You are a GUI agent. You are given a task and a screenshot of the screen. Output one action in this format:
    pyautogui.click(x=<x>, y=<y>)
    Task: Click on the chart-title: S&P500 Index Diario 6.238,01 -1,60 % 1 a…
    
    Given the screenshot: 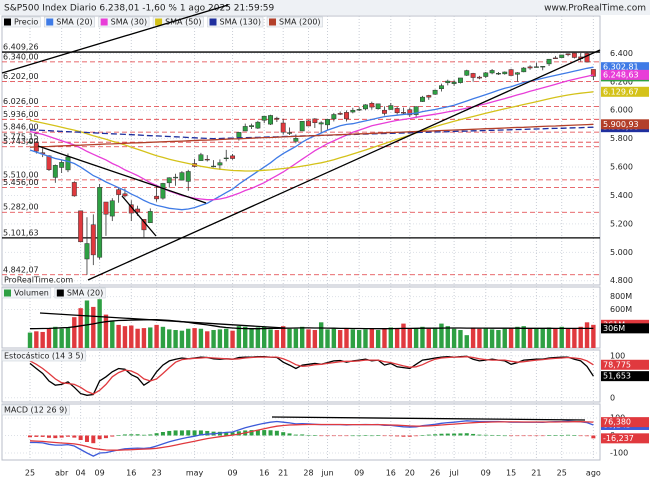 What is the action you would take?
    pyautogui.click(x=139, y=9)
    